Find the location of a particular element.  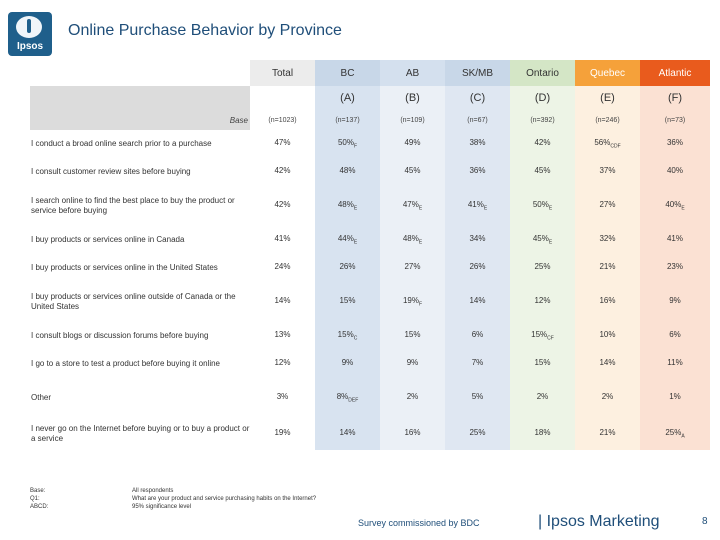

data-cell: 18% is located at coordinates (542, 434).